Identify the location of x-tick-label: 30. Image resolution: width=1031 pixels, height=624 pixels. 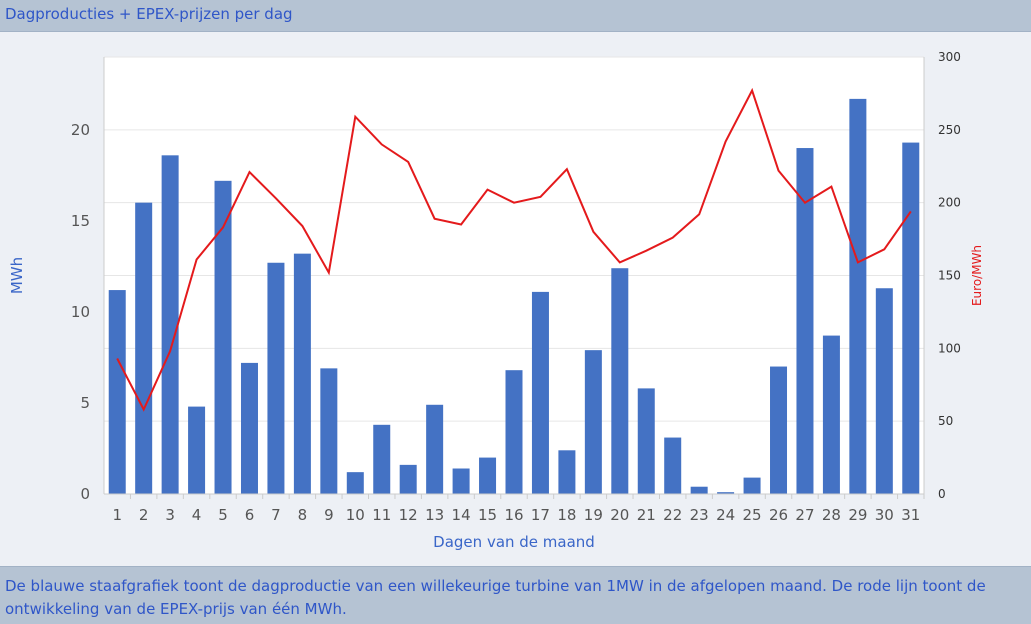
(884, 515).